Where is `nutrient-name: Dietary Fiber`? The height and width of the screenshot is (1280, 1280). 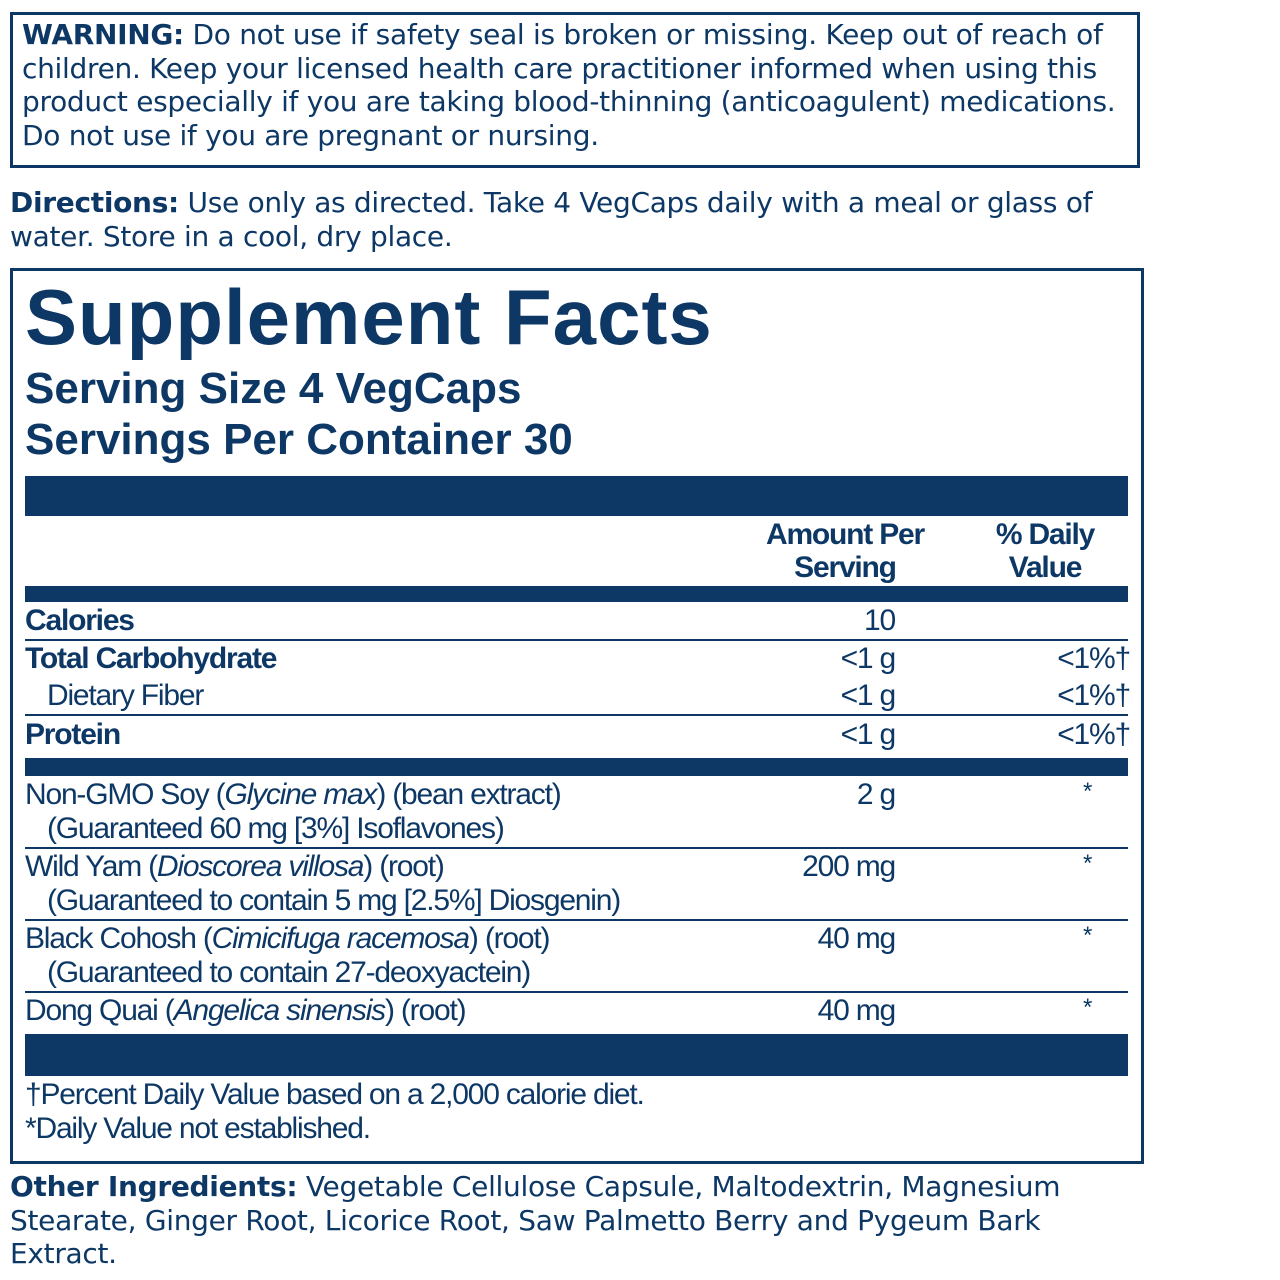 nutrient-name: Dietary Fiber is located at coordinates (125, 695).